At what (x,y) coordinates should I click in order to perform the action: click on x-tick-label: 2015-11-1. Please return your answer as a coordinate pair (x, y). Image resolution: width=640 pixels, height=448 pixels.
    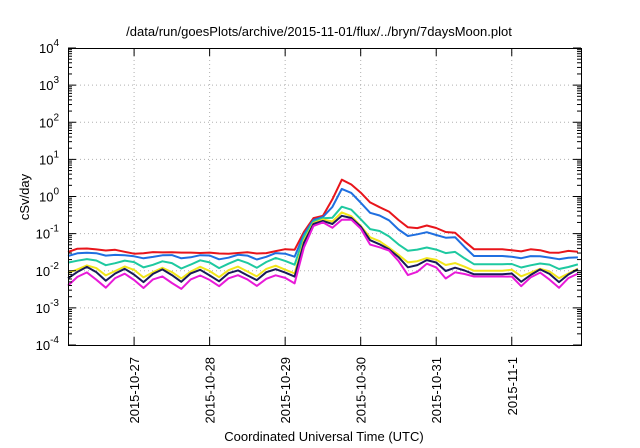
    Looking at the image, I should click on (512, 386).